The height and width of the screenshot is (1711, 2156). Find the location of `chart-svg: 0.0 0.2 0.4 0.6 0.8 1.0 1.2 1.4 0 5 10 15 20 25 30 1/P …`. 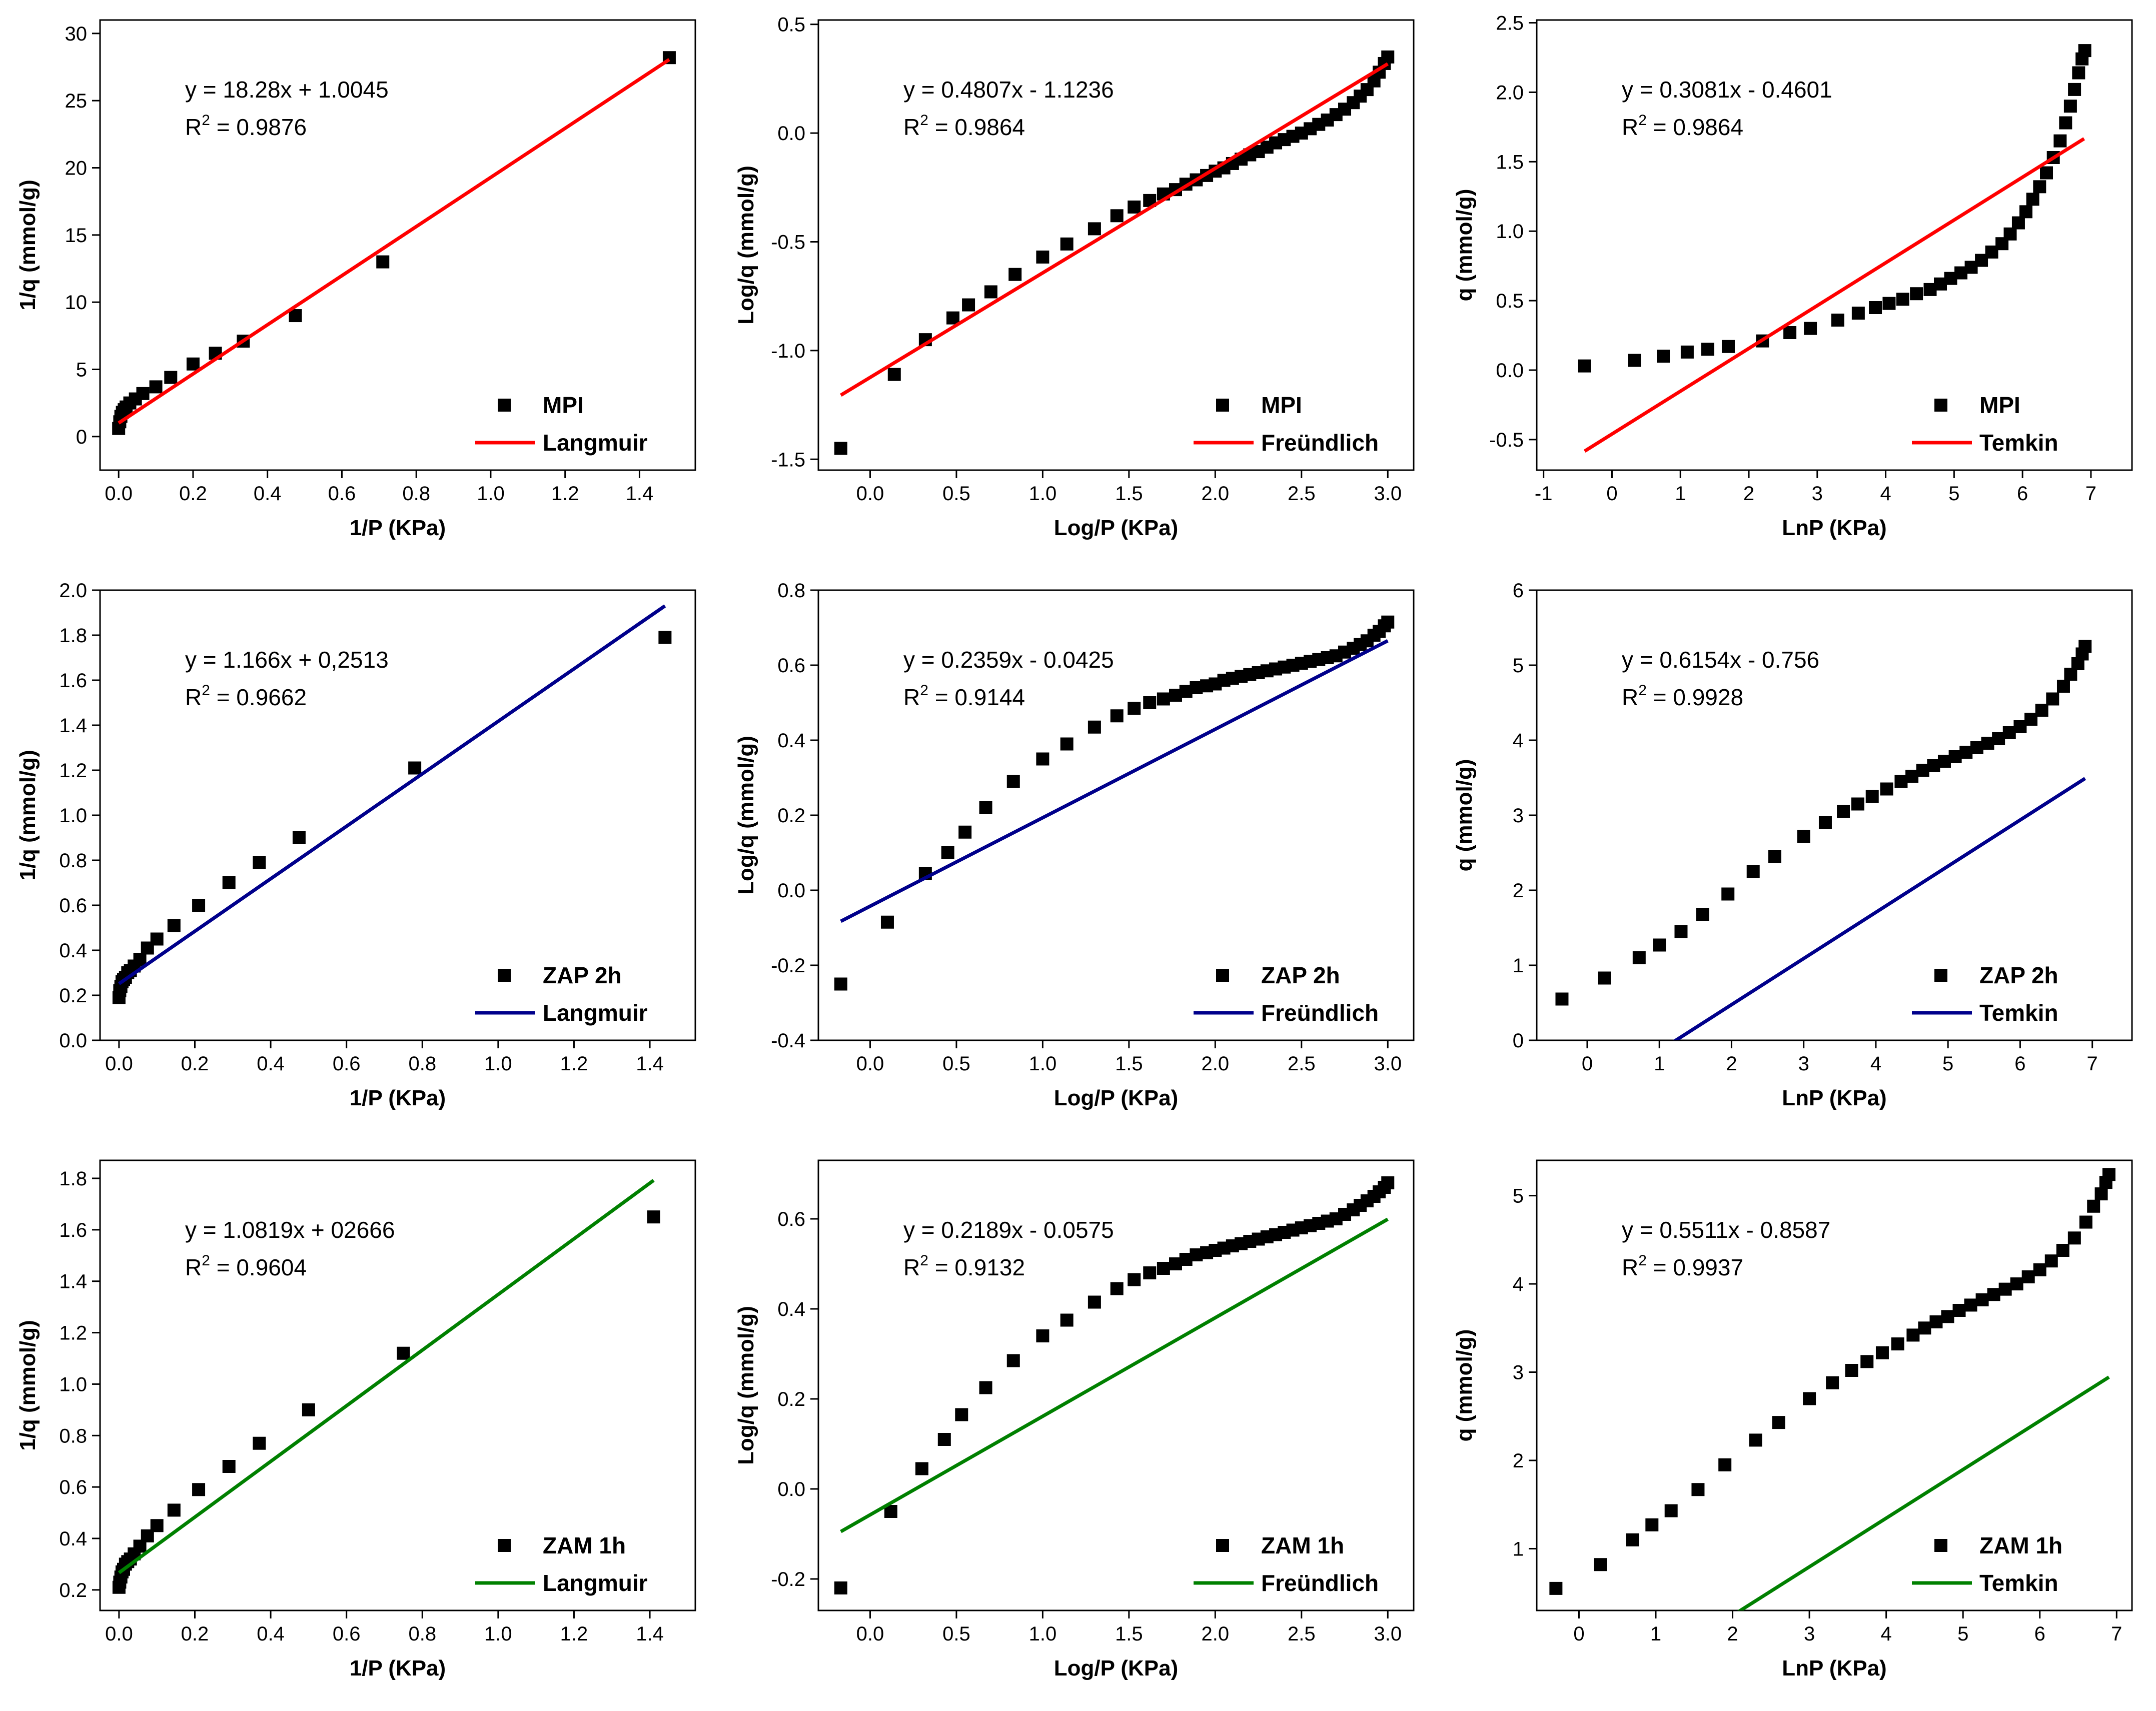

chart-svg: 0.0 0.2 0.4 0.6 0.8 1.0 1.2 1.4 0 5 10 15 20 25 30 1/P … is located at coordinates (356, 279).